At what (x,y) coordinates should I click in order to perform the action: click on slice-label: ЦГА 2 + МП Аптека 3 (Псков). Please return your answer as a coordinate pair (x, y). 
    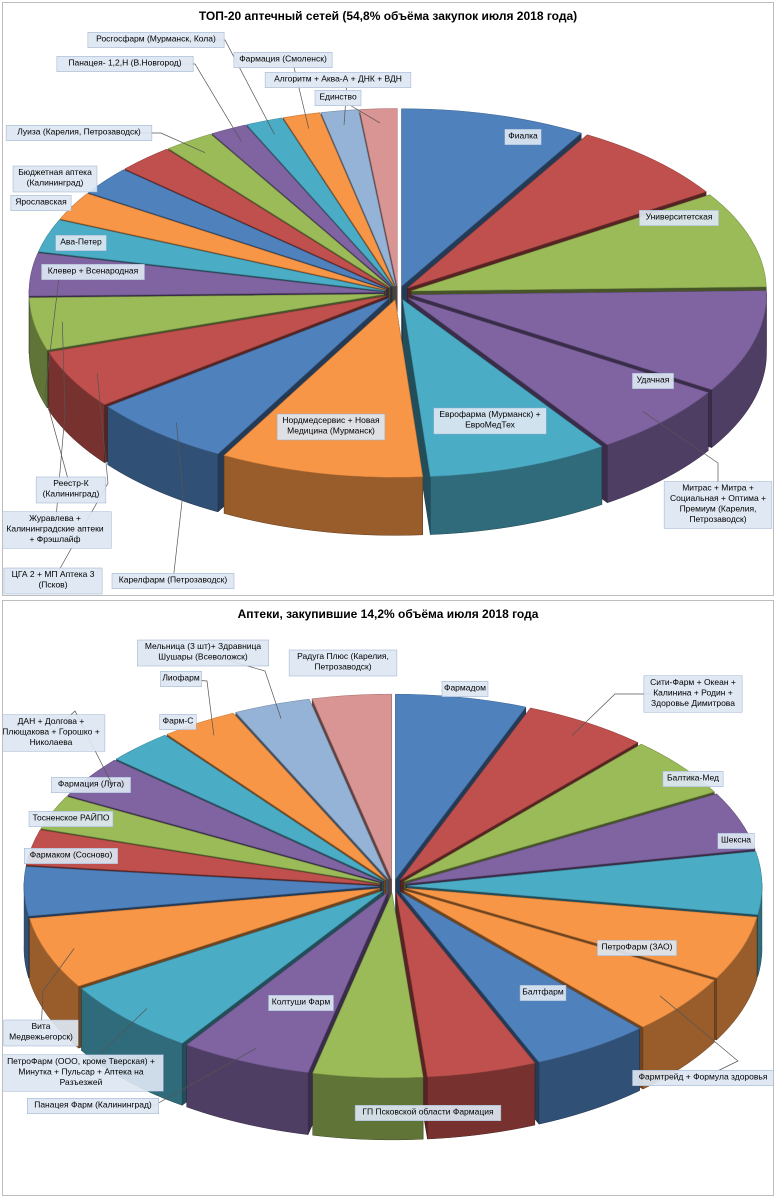
    Looking at the image, I should click on (56, 483).